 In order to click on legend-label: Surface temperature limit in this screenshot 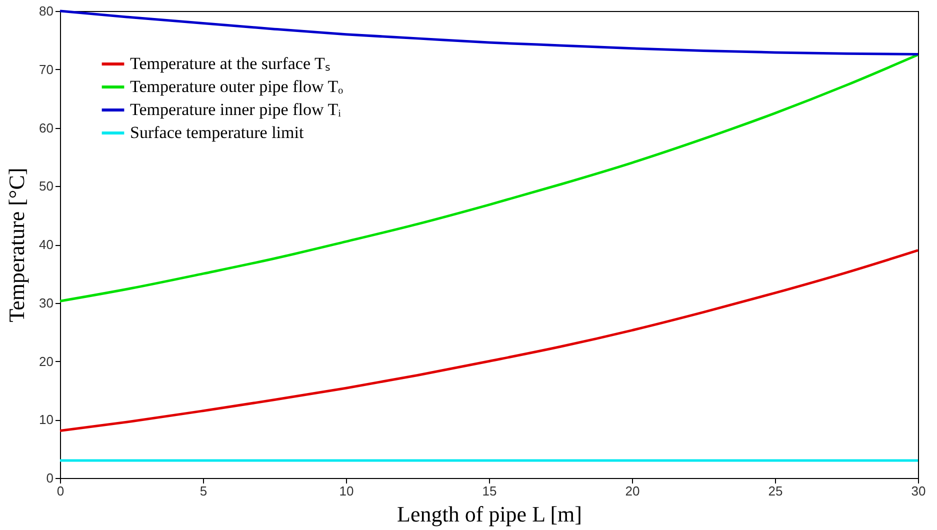, I will do `click(217, 132)`.